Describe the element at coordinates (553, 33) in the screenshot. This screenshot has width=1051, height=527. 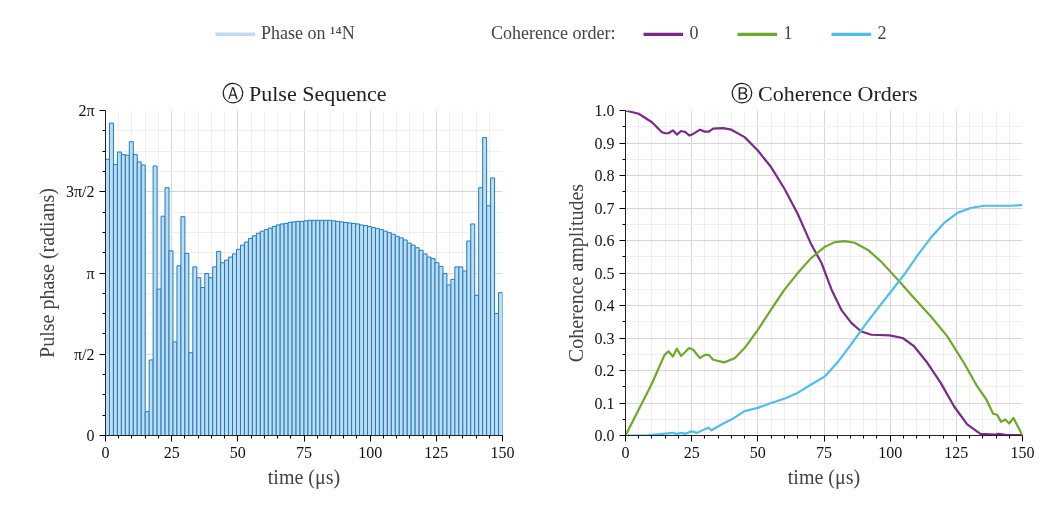
I see `legend-title: Coherence order:` at that location.